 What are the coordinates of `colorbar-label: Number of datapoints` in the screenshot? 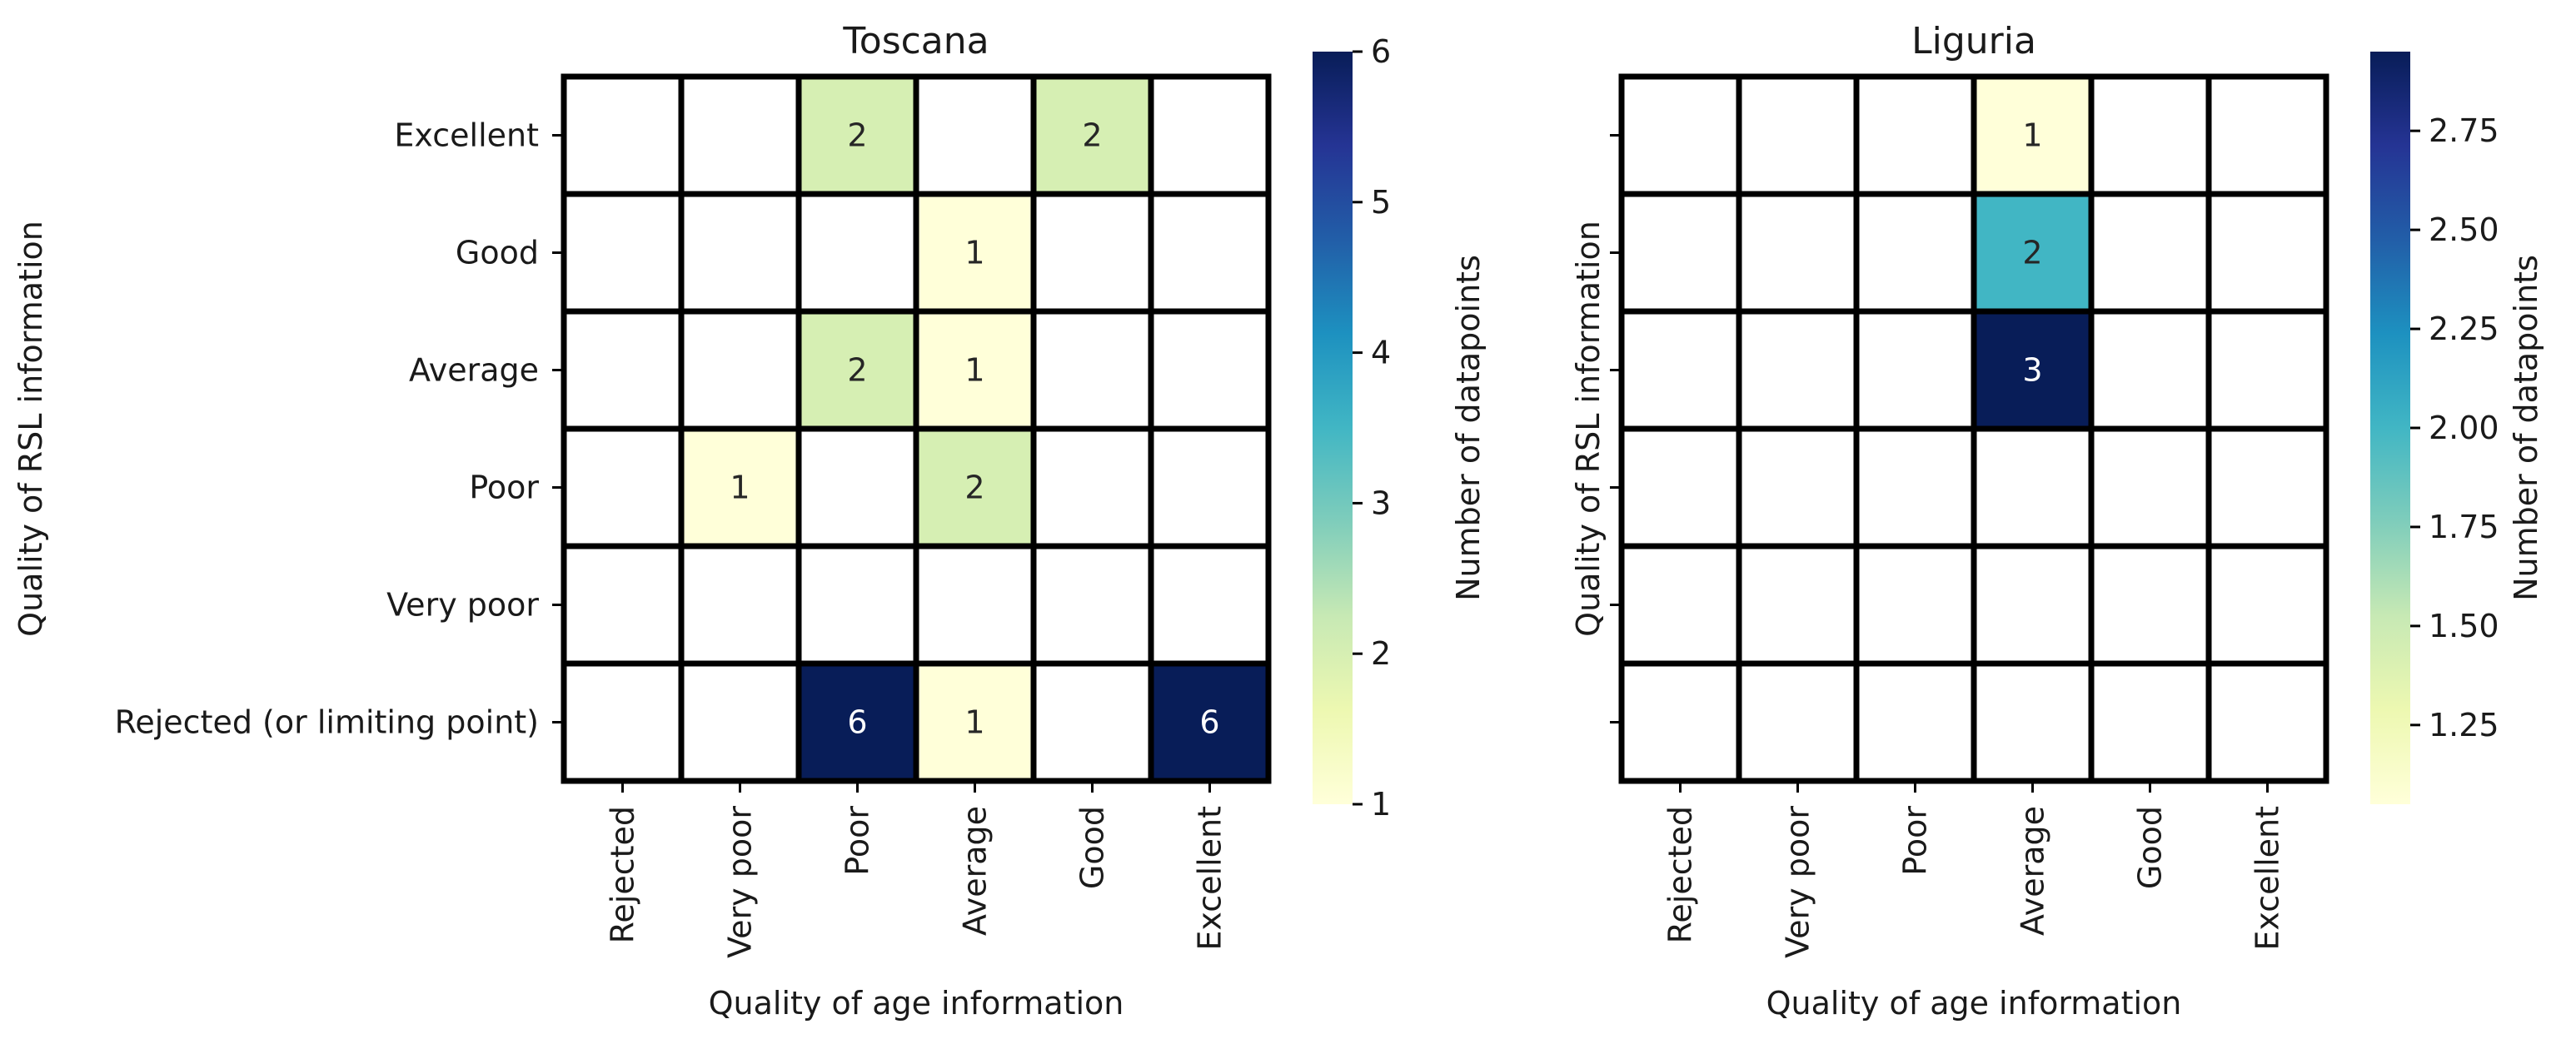 It's located at (1468, 428).